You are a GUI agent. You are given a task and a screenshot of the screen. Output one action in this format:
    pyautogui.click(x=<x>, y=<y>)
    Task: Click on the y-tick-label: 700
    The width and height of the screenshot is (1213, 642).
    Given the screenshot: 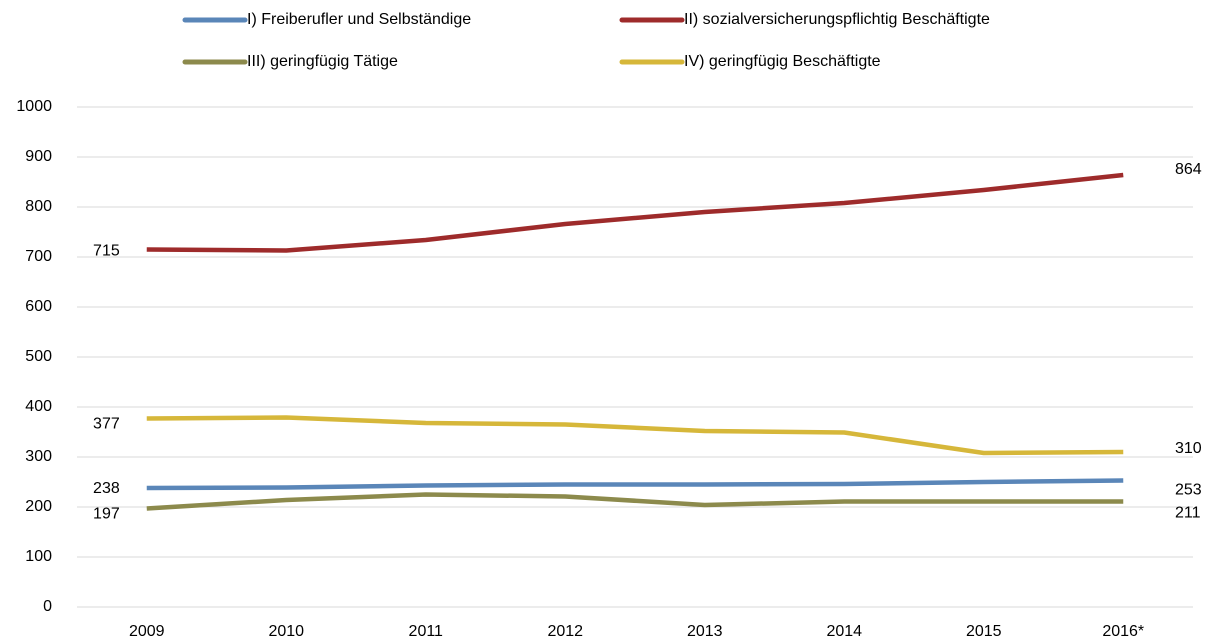 What is the action you would take?
    pyautogui.click(x=38, y=256)
    